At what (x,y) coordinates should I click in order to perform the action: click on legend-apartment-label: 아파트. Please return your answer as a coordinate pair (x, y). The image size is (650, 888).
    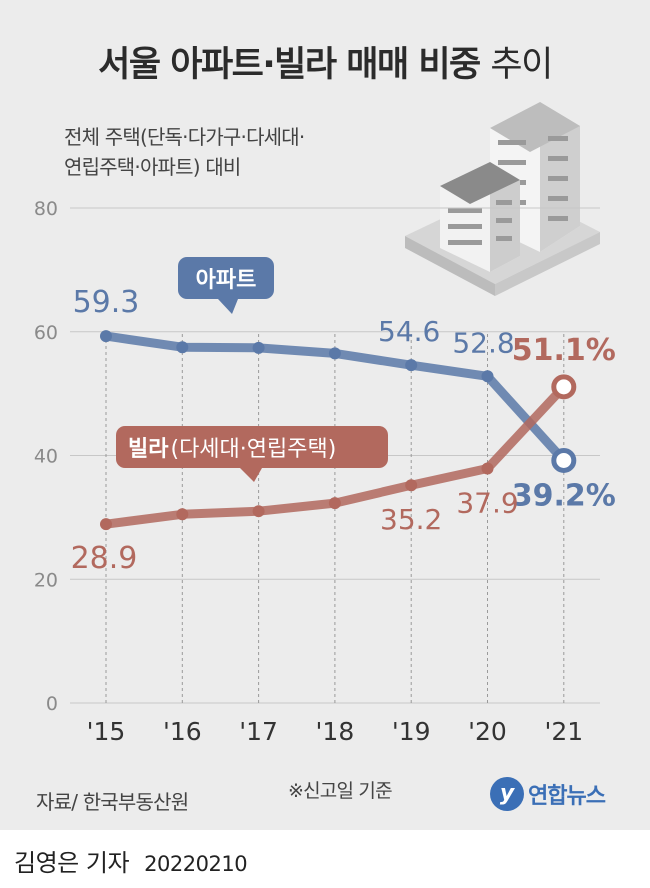
    Looking at the image, I should click on (226, 280).